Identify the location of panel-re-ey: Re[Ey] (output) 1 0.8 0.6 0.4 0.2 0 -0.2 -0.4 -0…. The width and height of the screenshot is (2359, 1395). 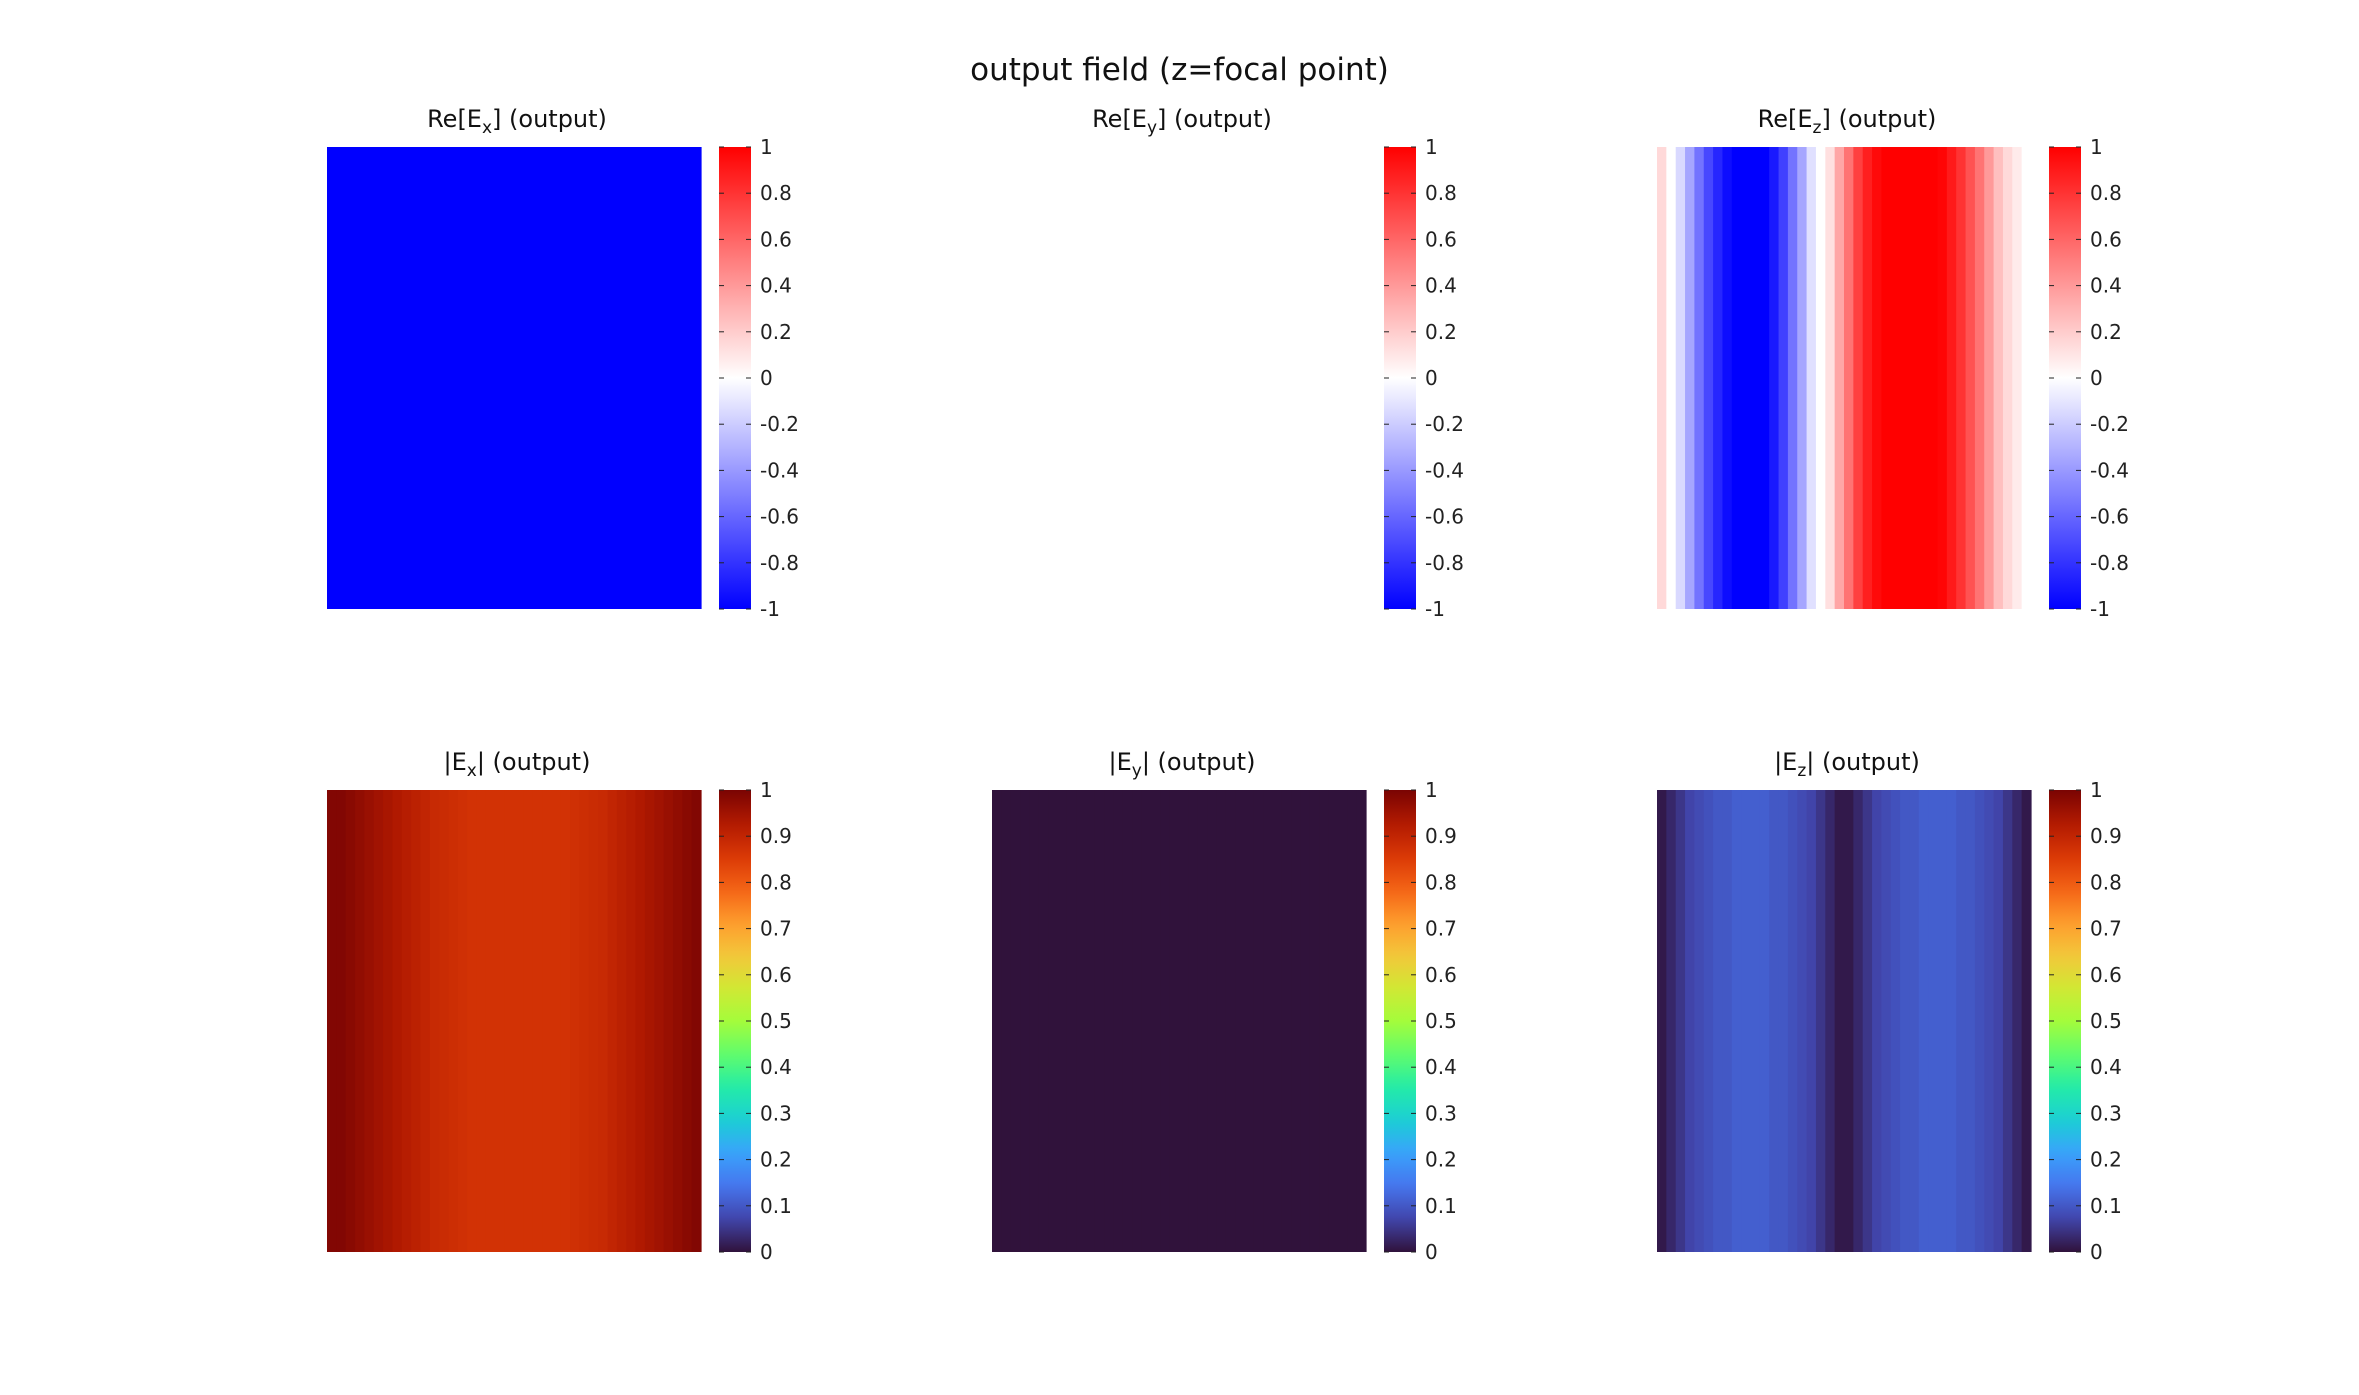
(1332, 385).